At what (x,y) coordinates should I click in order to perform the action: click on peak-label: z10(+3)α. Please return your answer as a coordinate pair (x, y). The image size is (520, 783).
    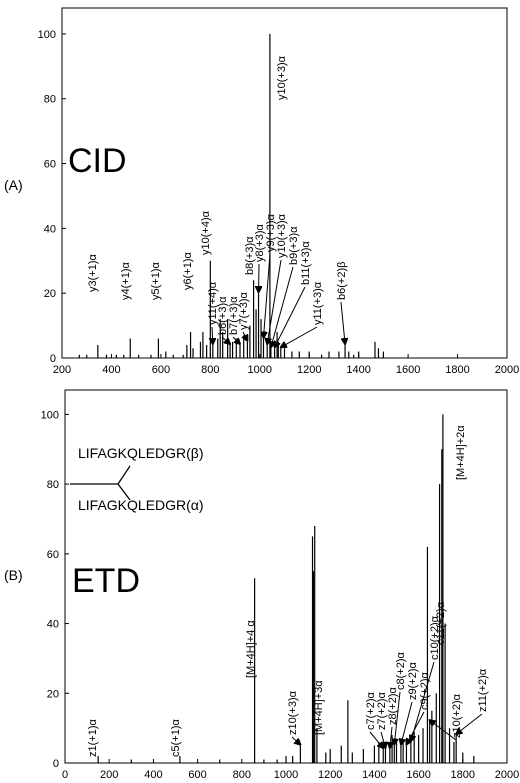
    Looking at the image, I should click on (293, 712).